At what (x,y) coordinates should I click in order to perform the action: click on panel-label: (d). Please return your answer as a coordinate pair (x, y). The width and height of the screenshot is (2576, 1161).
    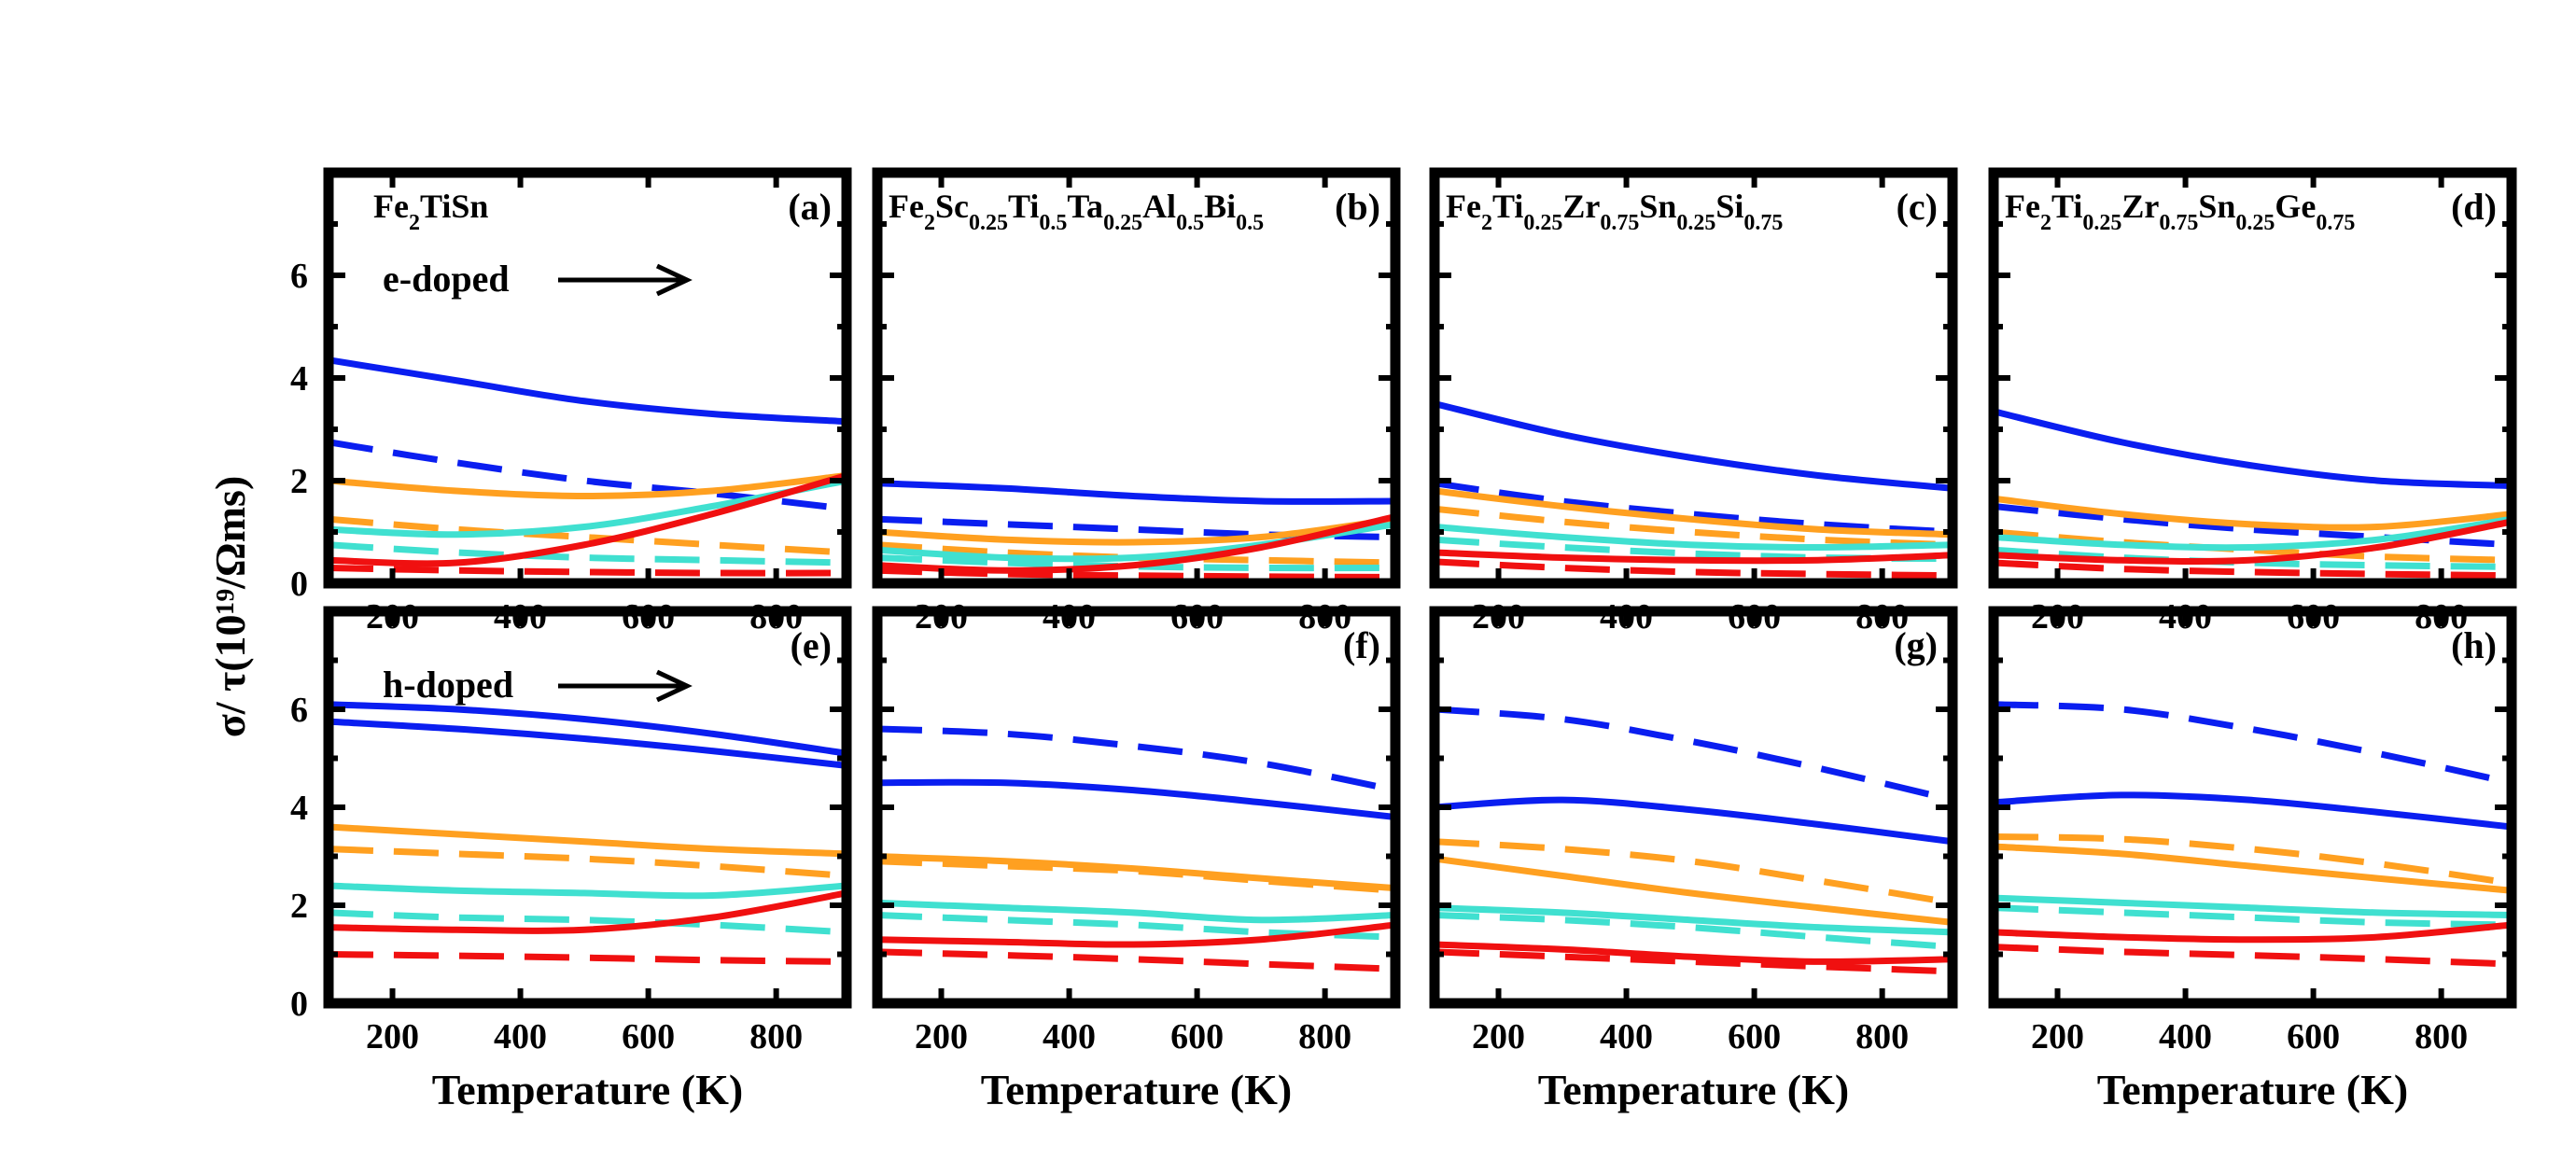
    Looking at the image, I should click on (2474, 207).